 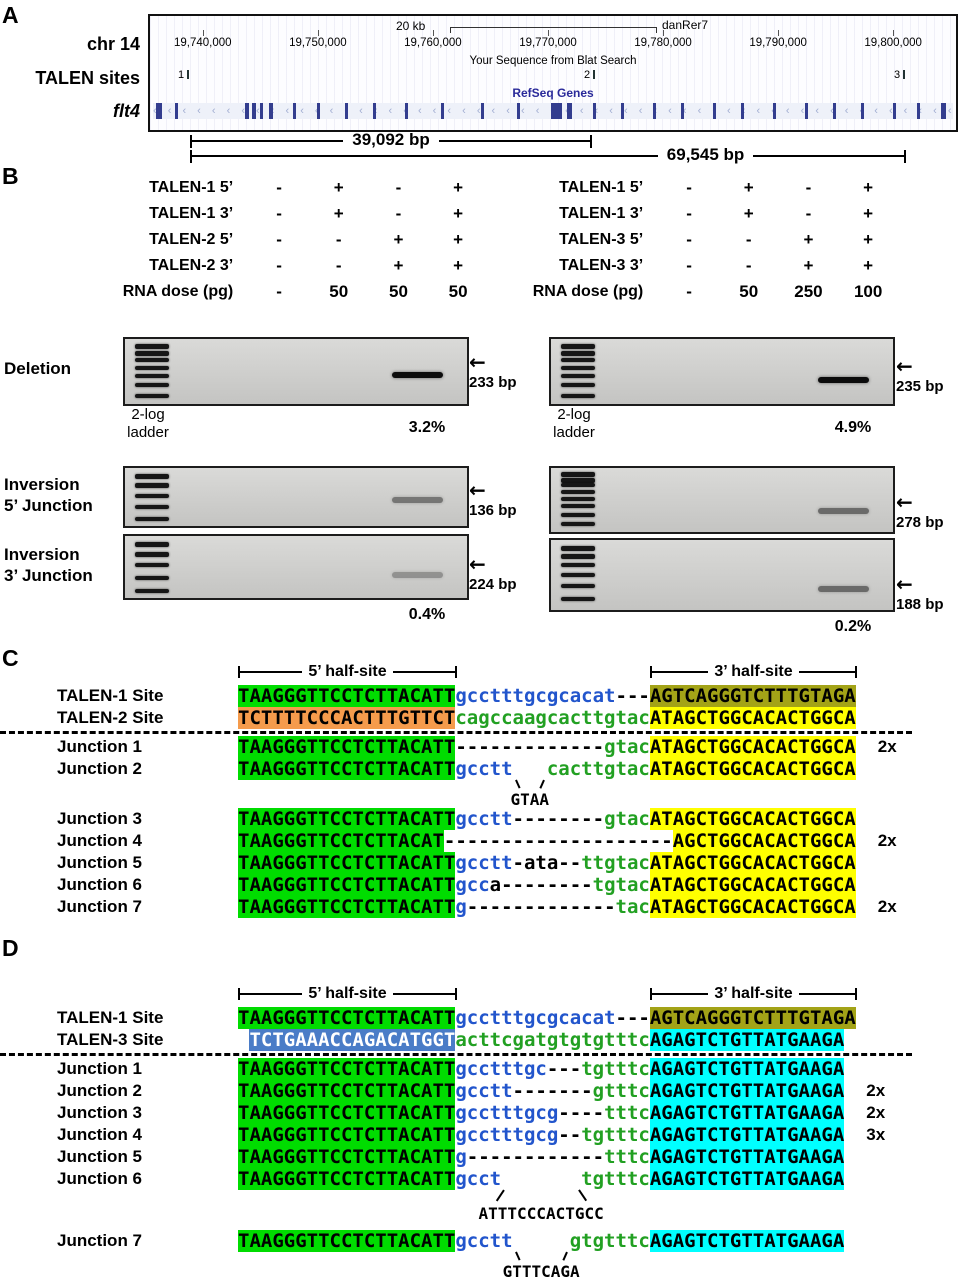 I want to click on gel-image-inv3-left, so click(x=296, y=567).